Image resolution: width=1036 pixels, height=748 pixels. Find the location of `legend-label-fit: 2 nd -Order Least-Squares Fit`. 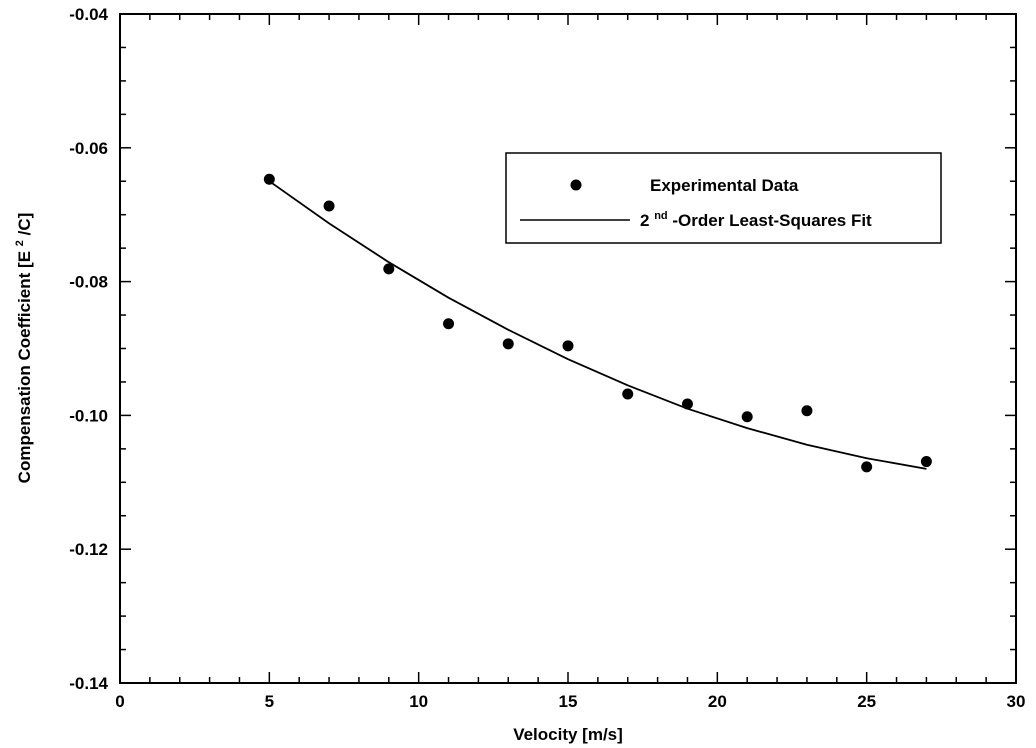

legend-label-fit: 2 nd -Order Least-Squares Fit is located at coordinates (756, 217).